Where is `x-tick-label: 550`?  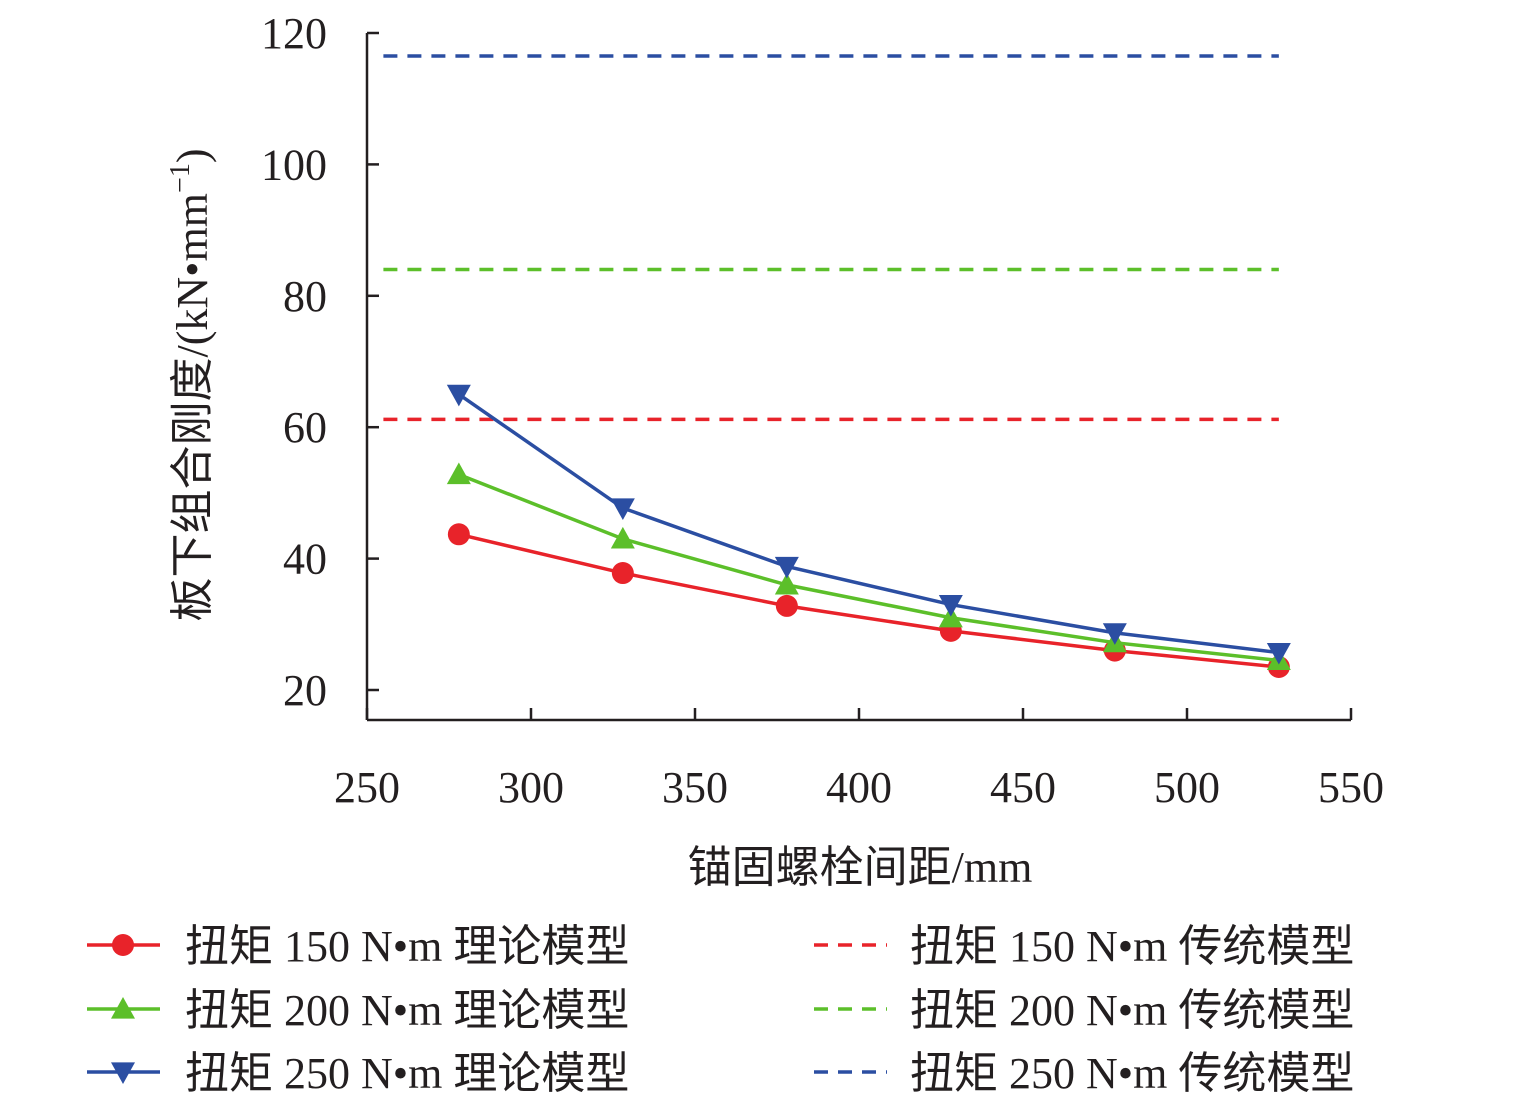 x-tick-label: 550 is located at coordinates (1351, 787).